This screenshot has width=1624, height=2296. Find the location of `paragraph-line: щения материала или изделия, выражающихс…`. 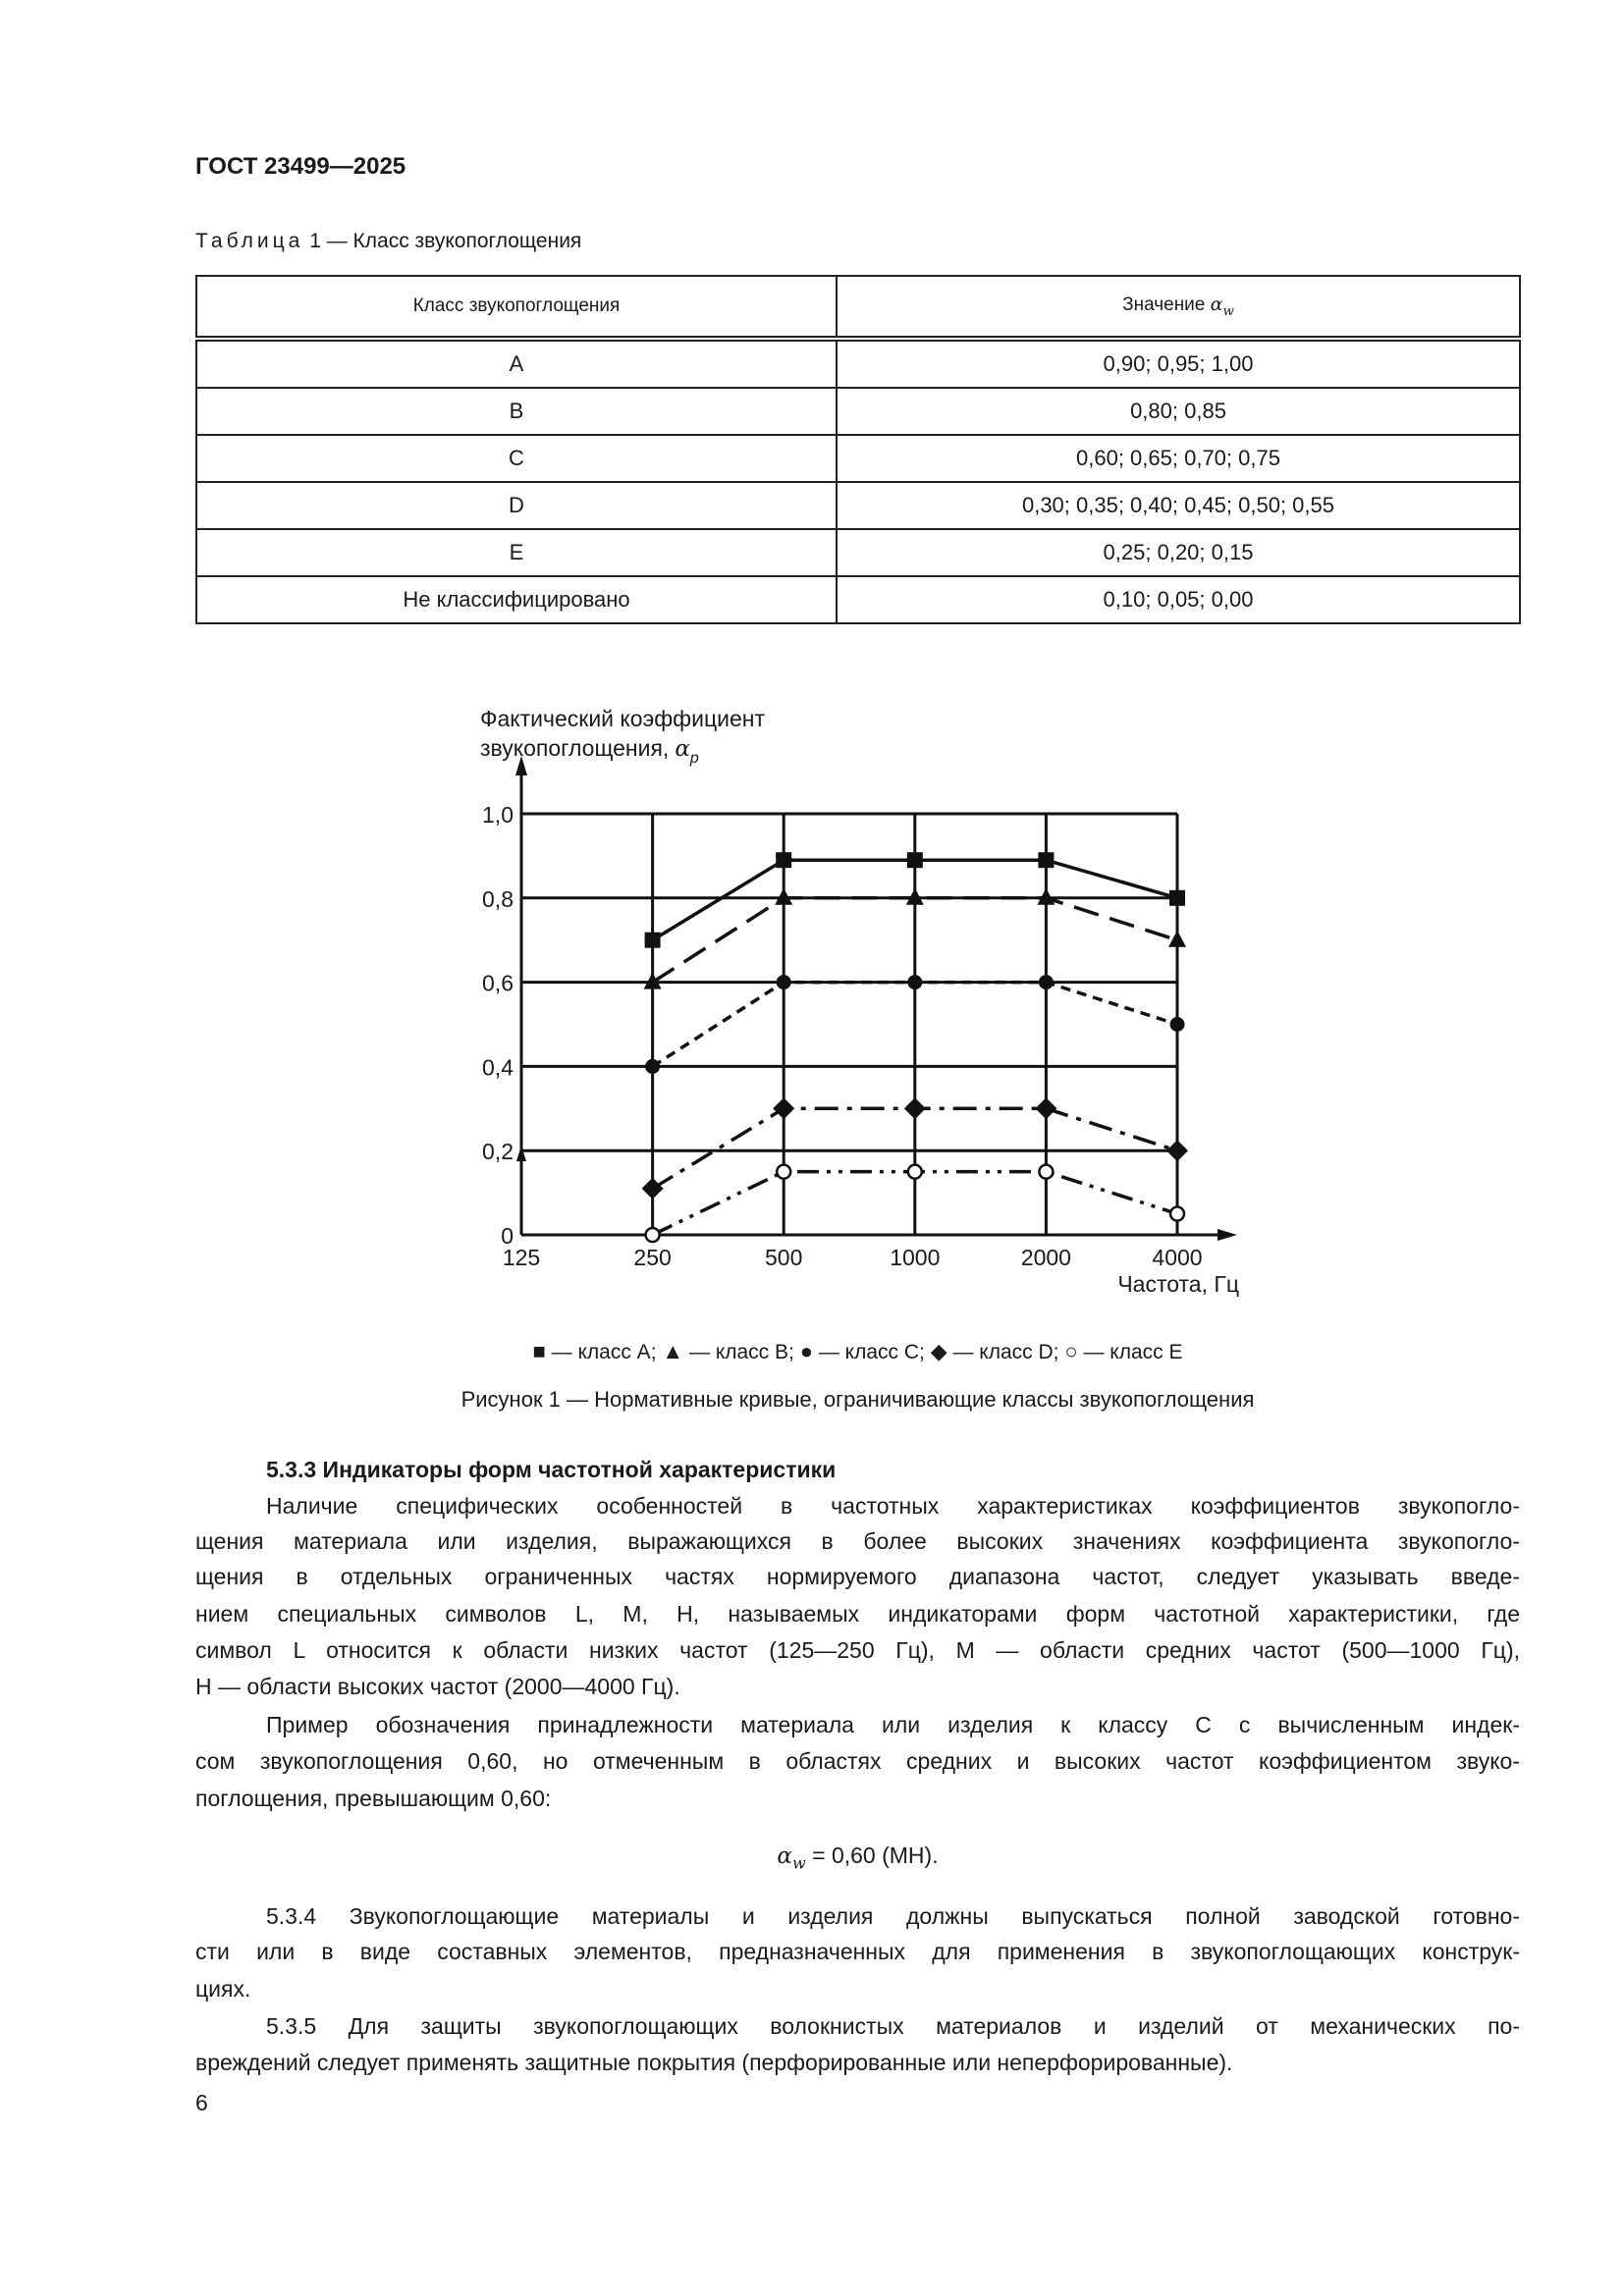

paragraph-line: щения материала или изделия, выражающихс… is located at coordinates (857, 1541).